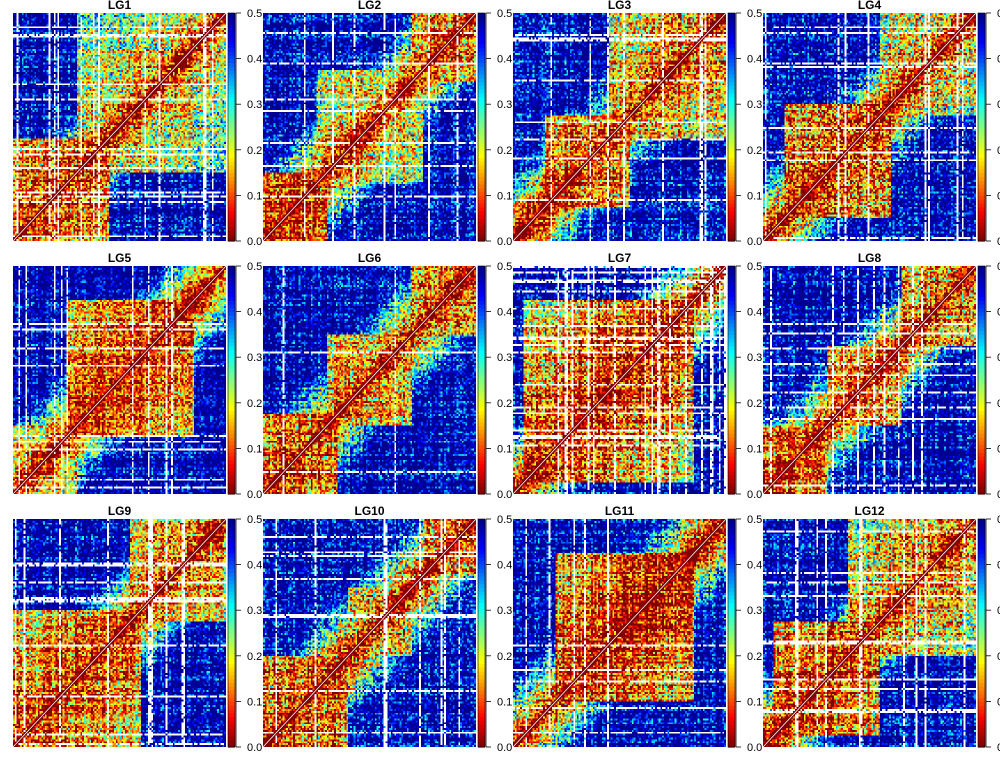  Describe the element at coordinates (744, 128) in the screenshot. I see `colorbar: 0.0 0.1 0.2 0.3 0.4 0.5` at that location.